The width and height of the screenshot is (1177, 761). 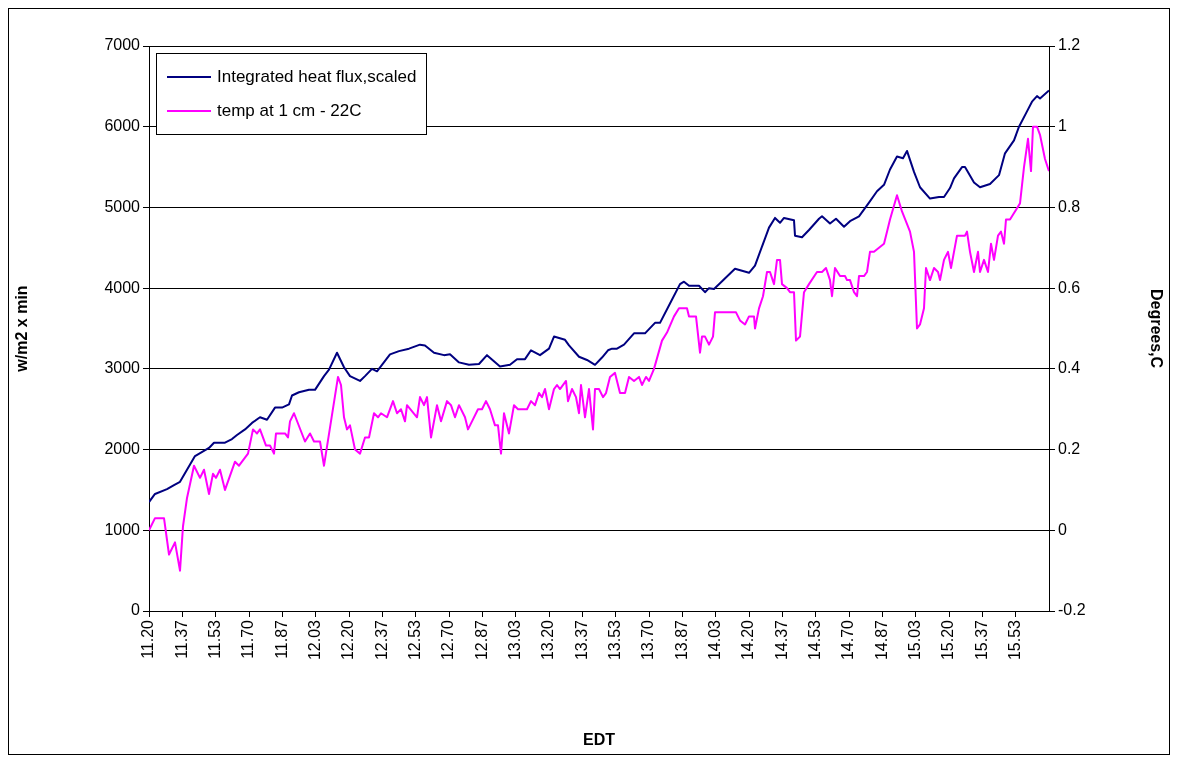 What do you see at coordinates (148, 639) in the screenshot?
I see `x-tick-label: 11.20` at bounding box center [148, 639].